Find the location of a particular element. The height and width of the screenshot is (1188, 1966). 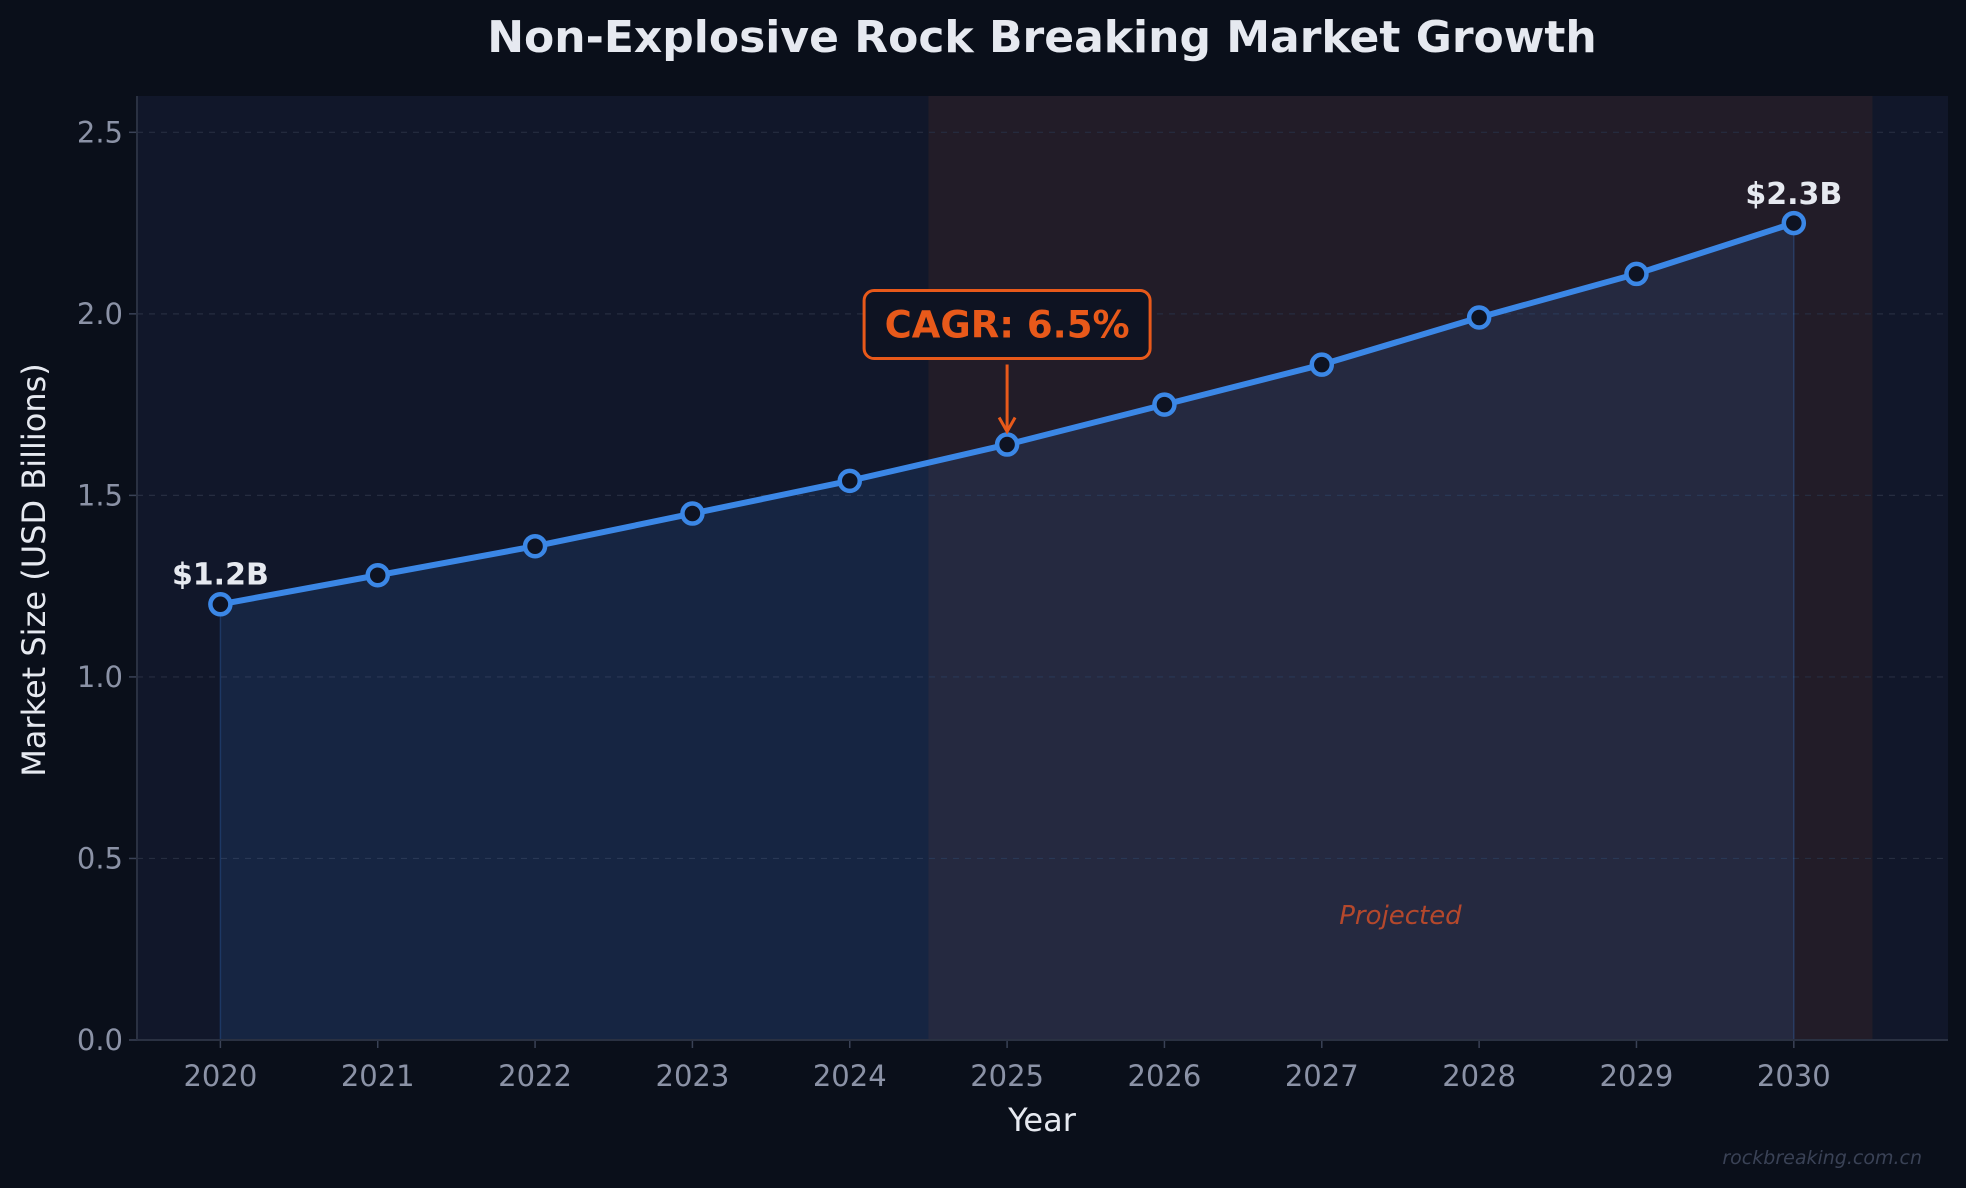

y-tick-label-1.5: 1.5 is located at coordinates (100, 495).